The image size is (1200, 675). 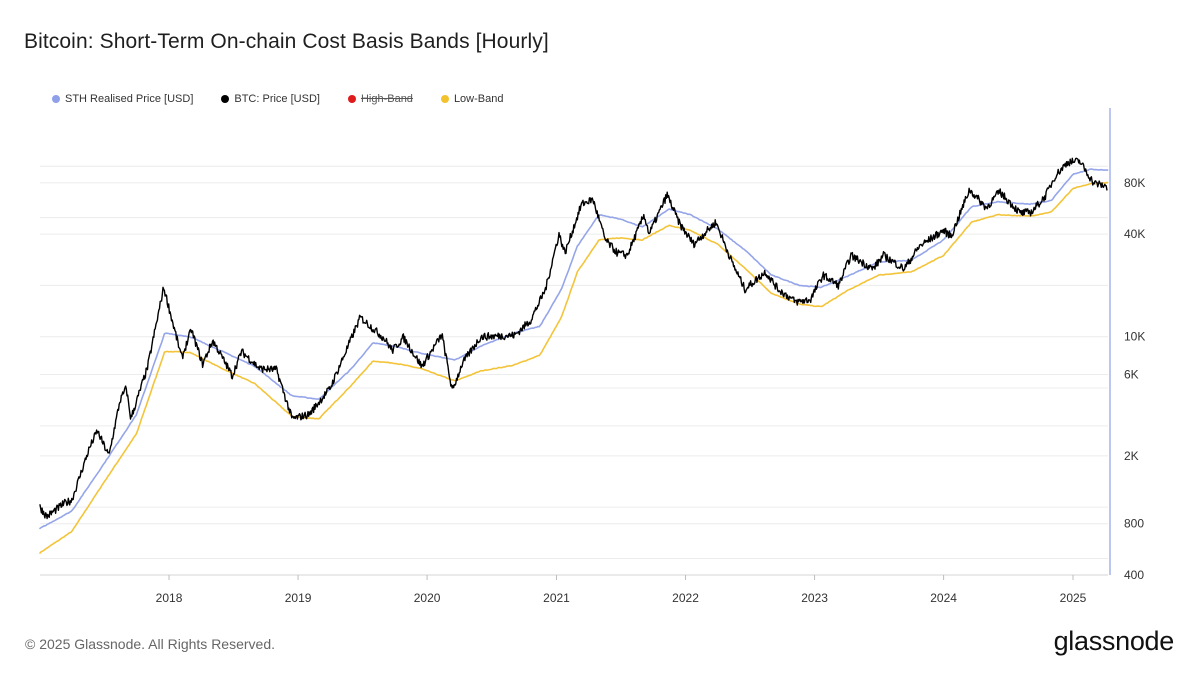 I want to click on legend-label: Low-Band, so click(x=478, y=99).